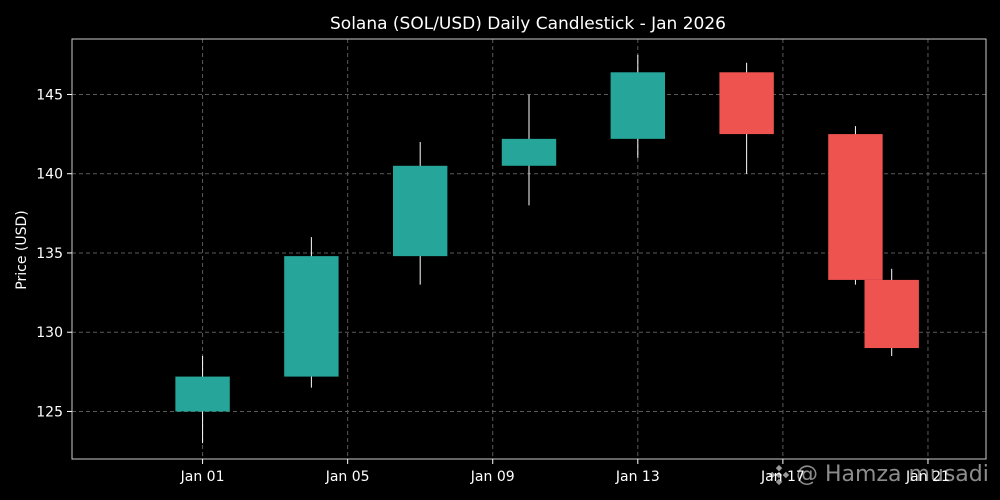 This screenshot has height=500, width=1000. Describe the element at coordinates (637, 477) in the screenshot. I see `x-tick-label: Jan 13` at that location.